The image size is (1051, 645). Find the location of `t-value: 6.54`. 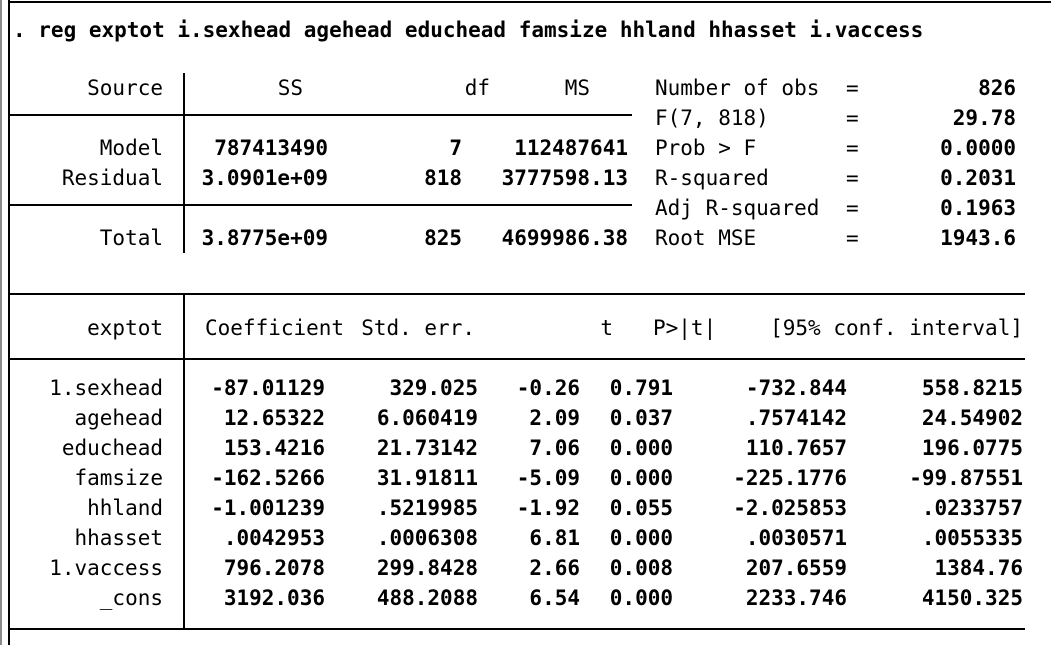

t-value: 6.54 is located at coordinates (554, 598).